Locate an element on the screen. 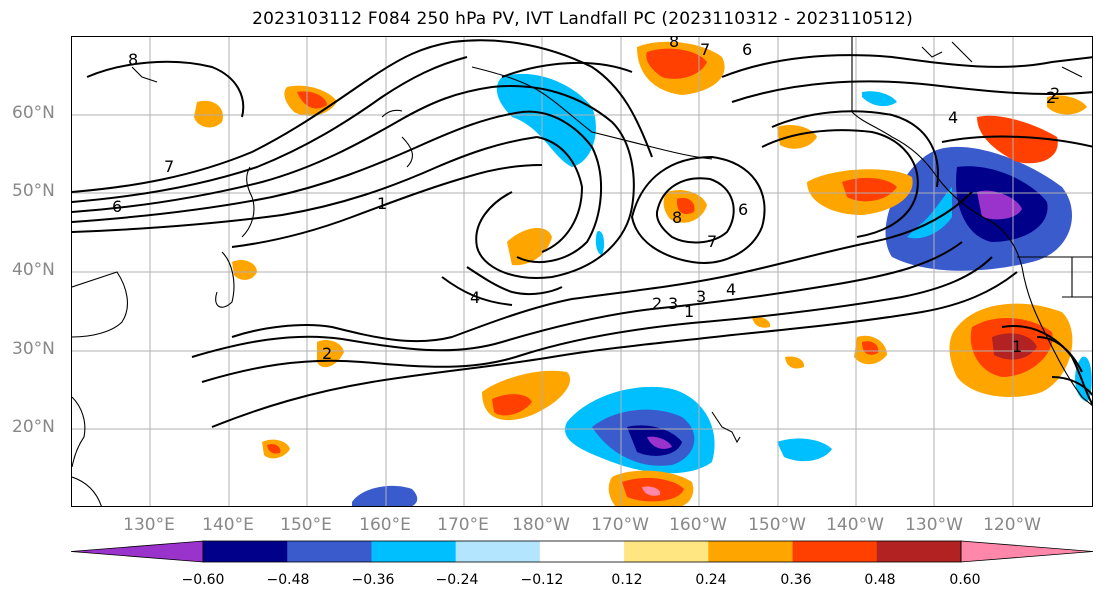 This screenshot has height=601, width=1105. colorbar-outline is located at coordinates (582, 551).